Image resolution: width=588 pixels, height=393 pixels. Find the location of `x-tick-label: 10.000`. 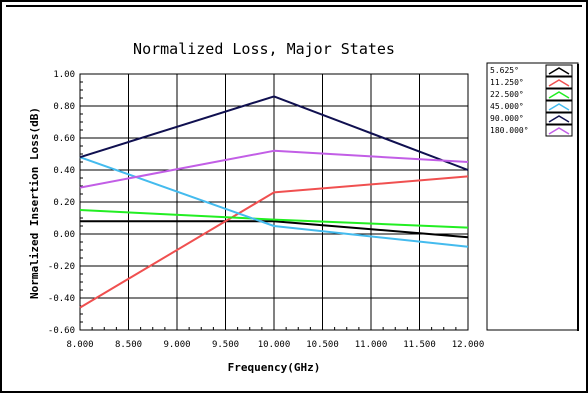

x-tick-label: 10.000 is located at coordinates (274, 345).